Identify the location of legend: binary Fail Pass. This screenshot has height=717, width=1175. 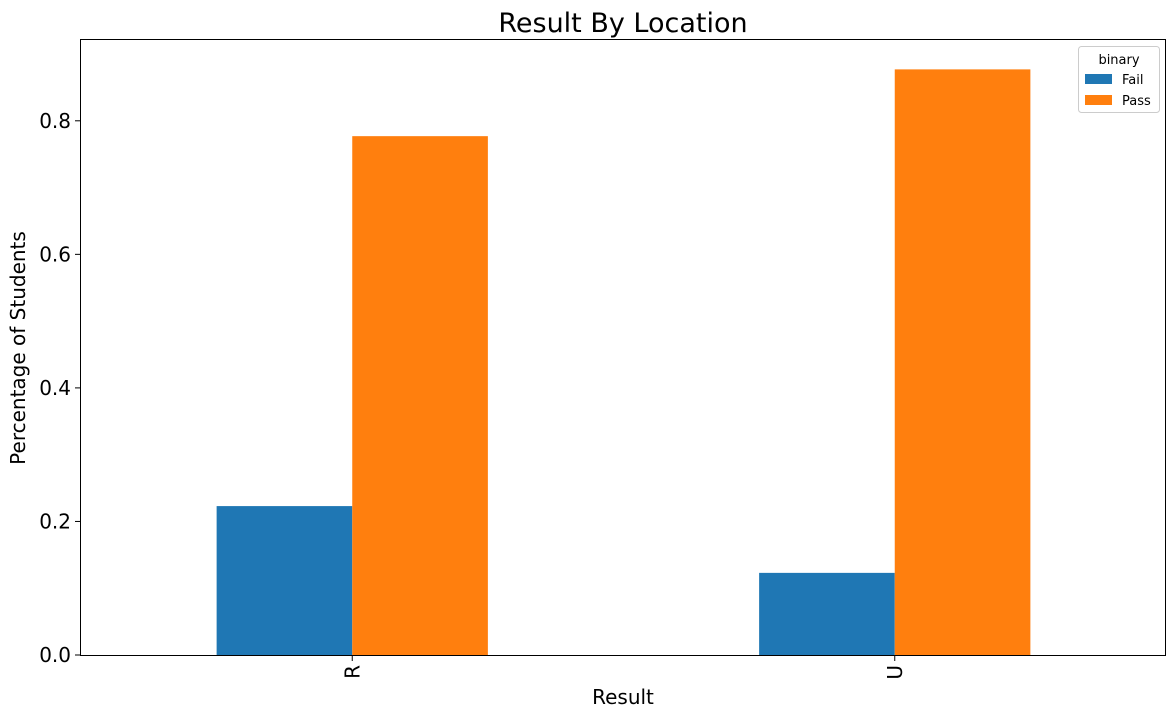
(1119, 79).